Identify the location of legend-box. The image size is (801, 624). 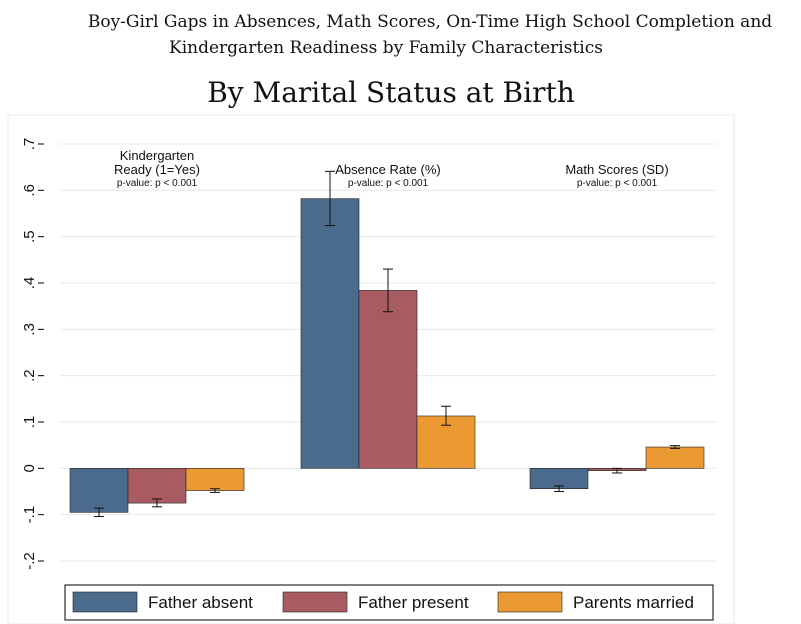
(389, 602).